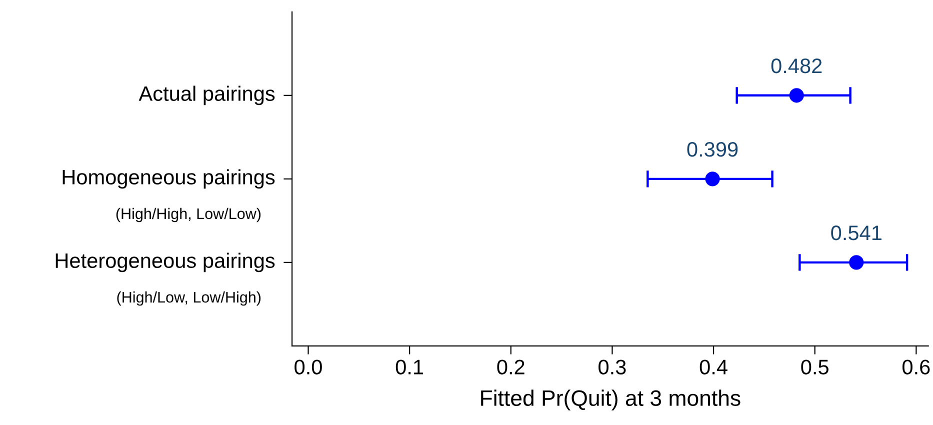  What do you see at coordinates (796, 66) in the screenshot?
I see `data-label: 0.482` at bounding box center [796, 66].